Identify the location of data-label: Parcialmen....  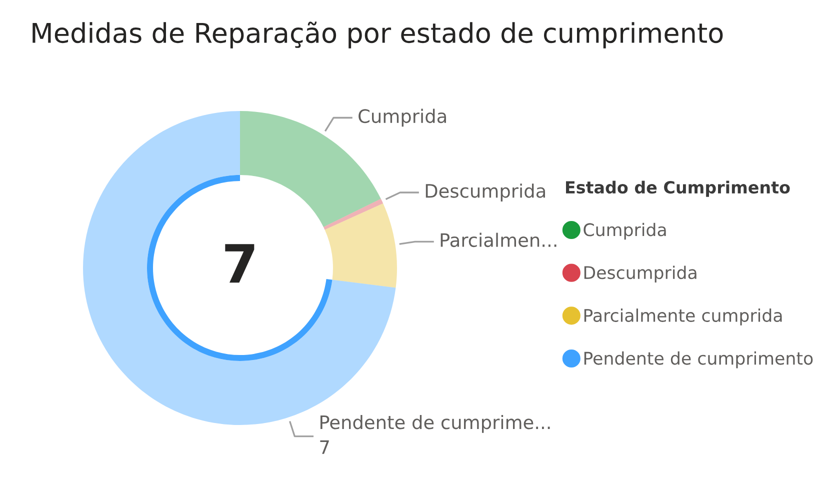
(498, 240).